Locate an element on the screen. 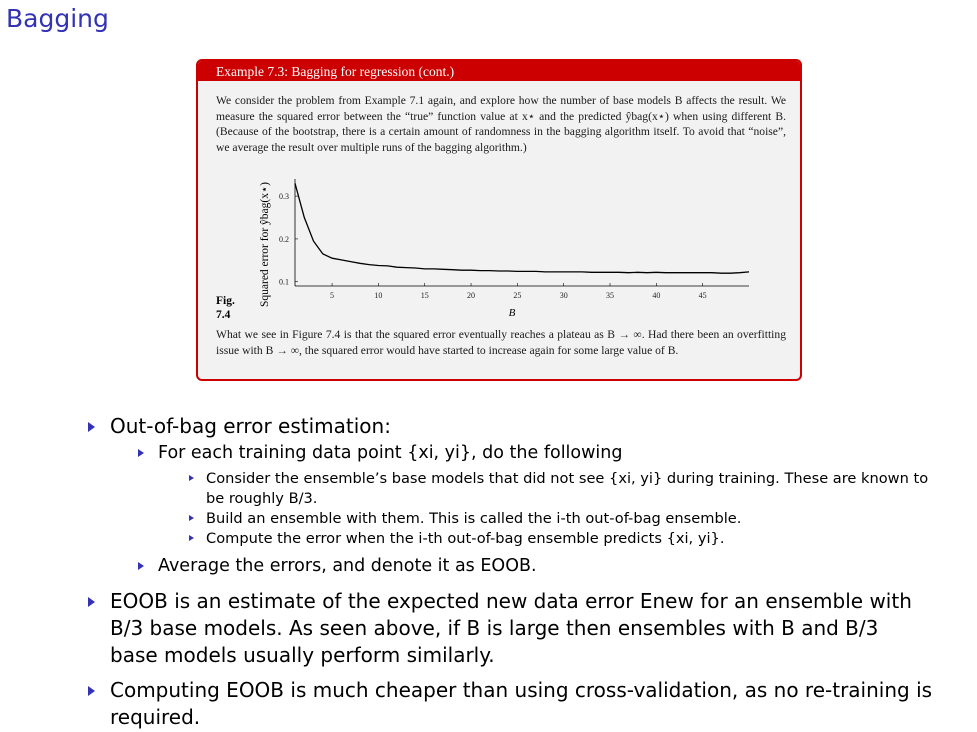  figure-label-fig: Fig. is located at coordinates (225, 301).